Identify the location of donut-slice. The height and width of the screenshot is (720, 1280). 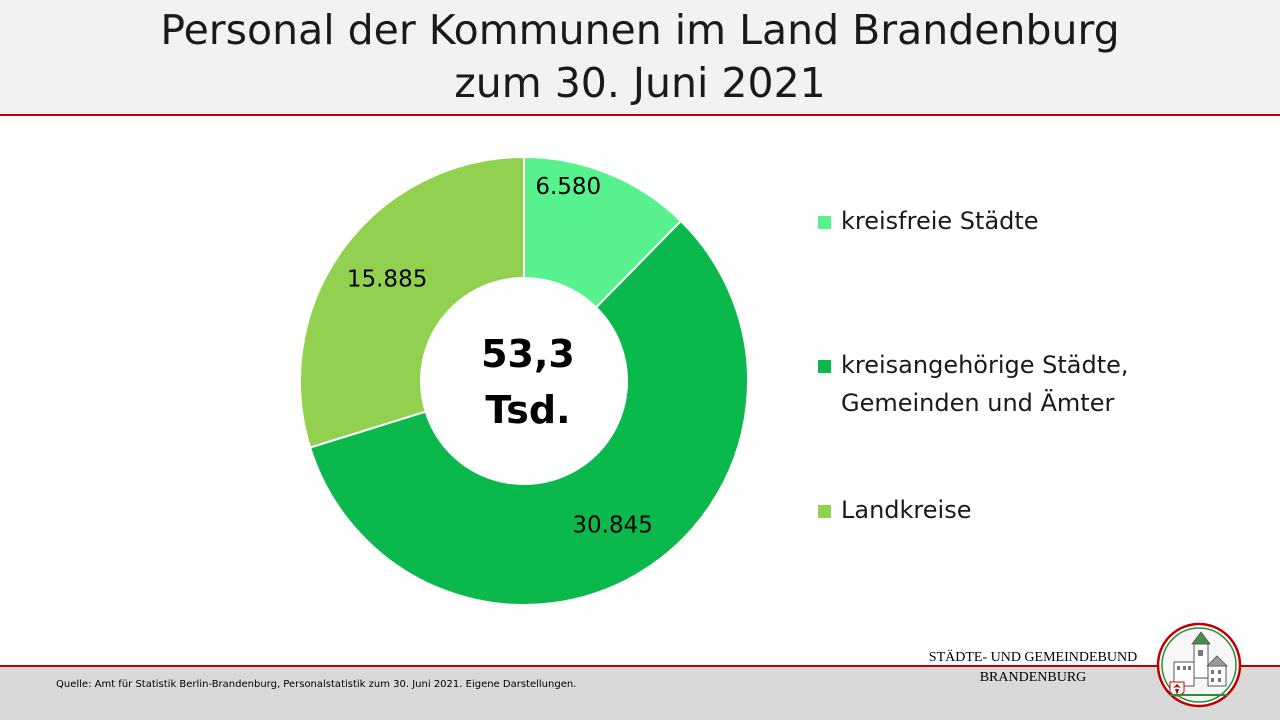
(412, 302).